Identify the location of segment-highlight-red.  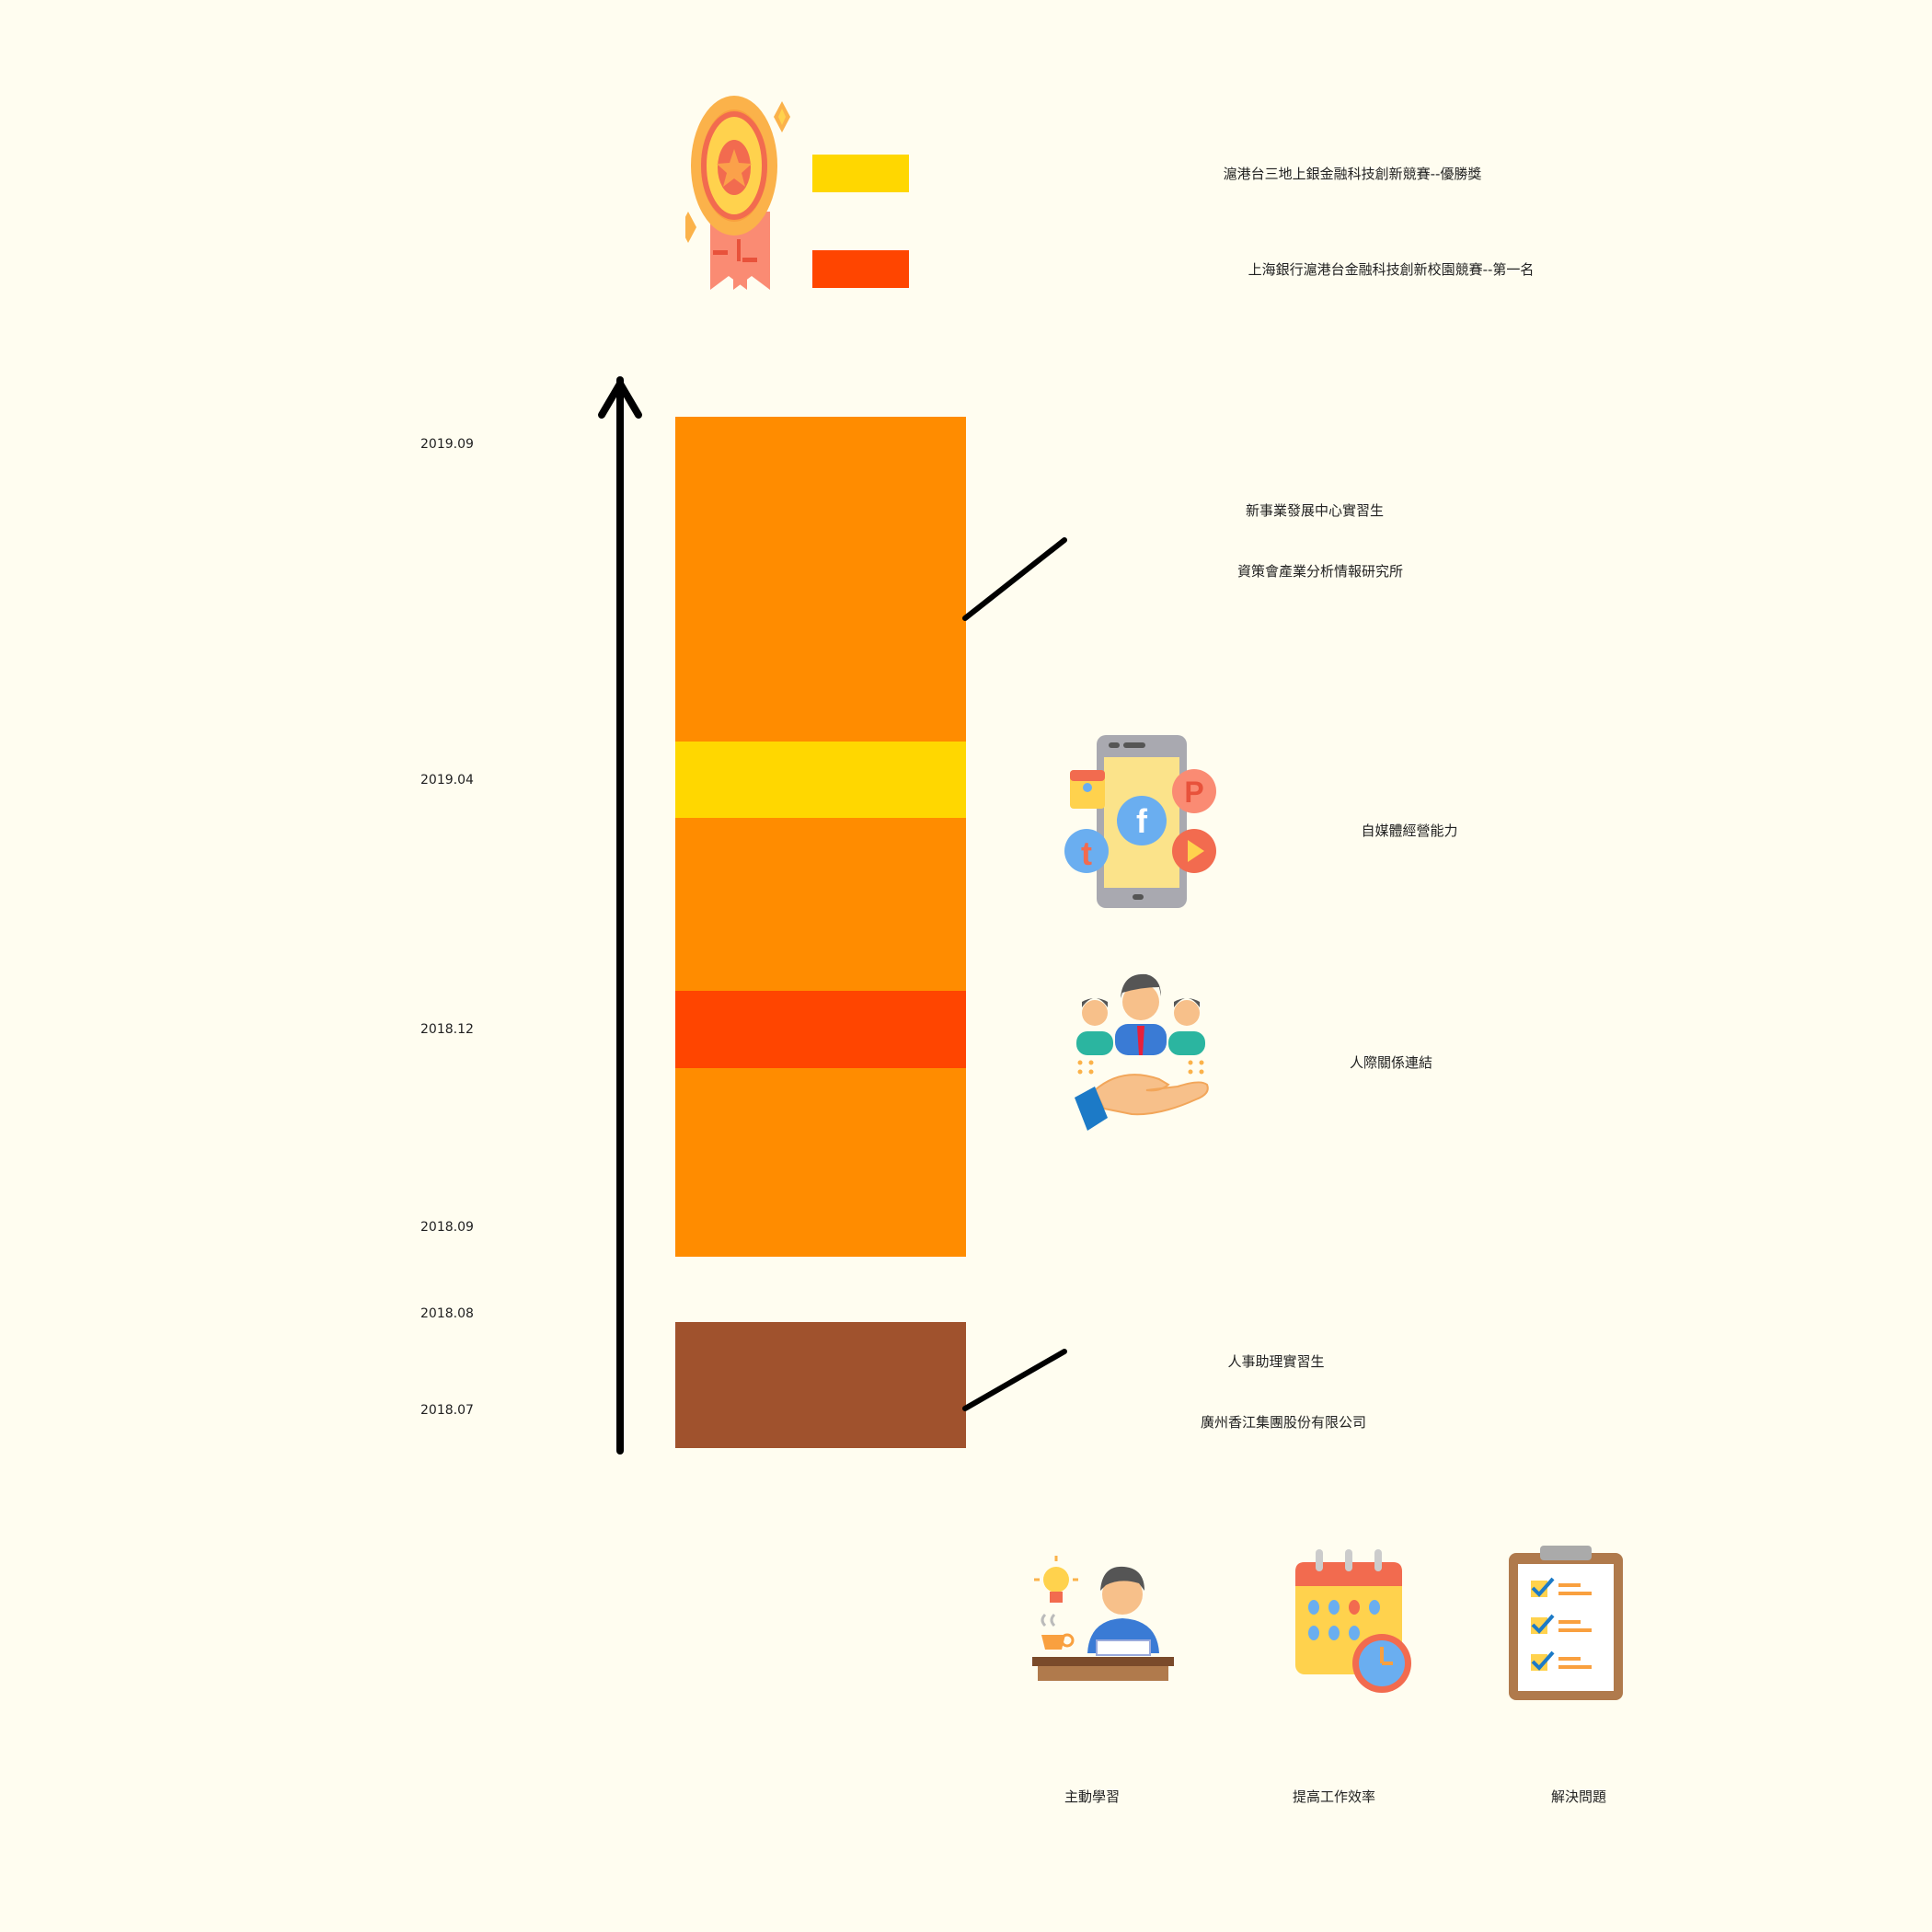
(820, 1029).